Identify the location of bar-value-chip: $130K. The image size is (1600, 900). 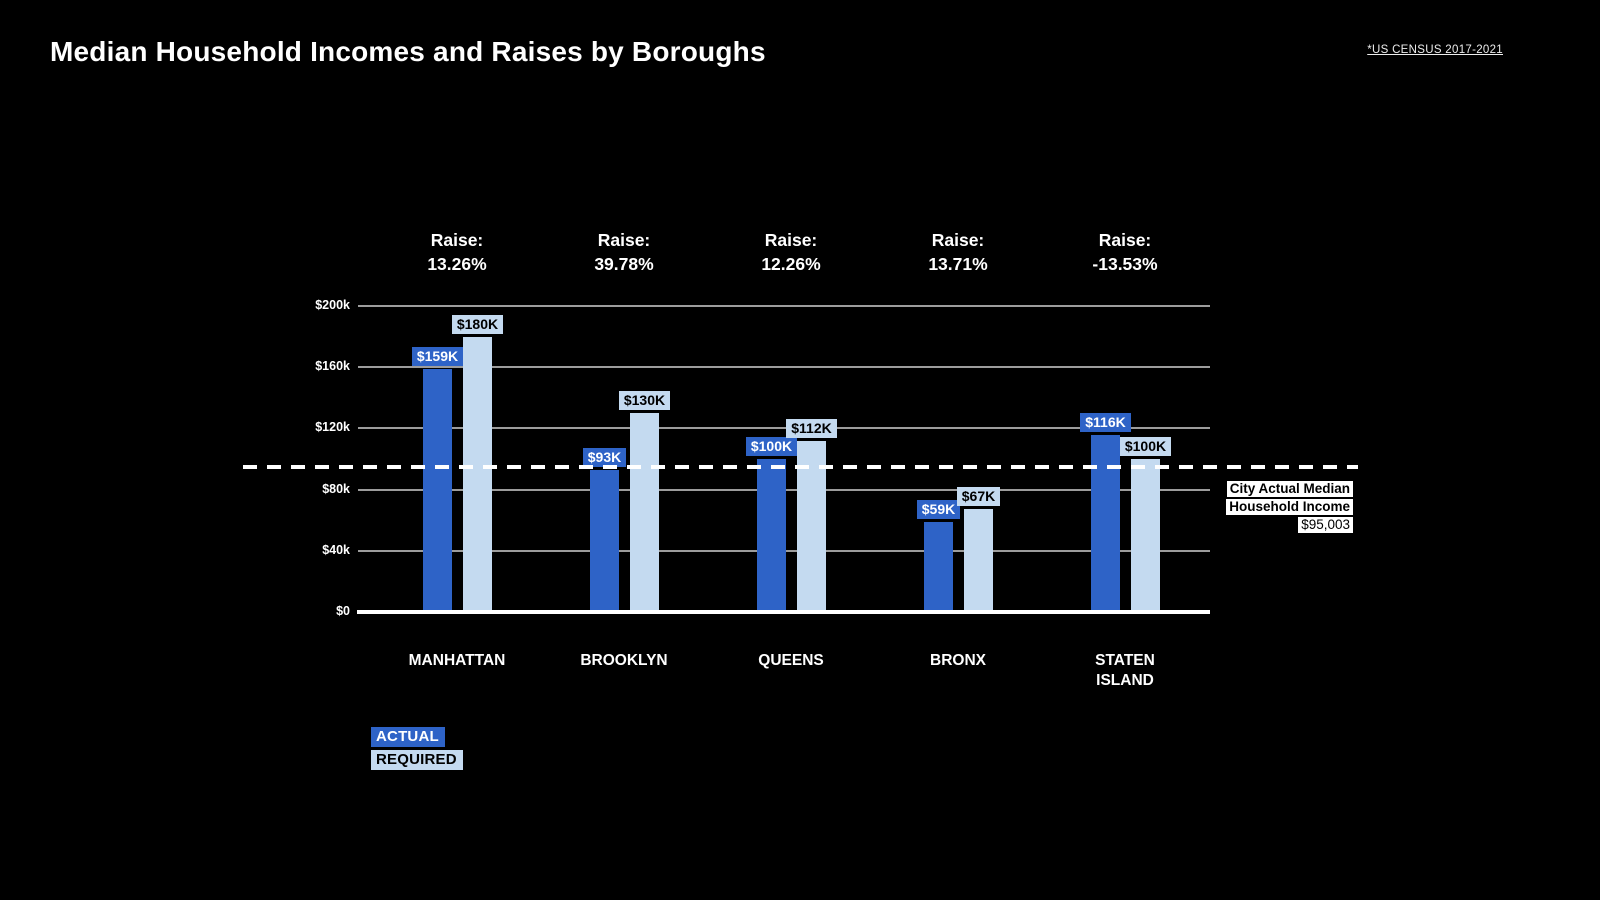
(644, 400).